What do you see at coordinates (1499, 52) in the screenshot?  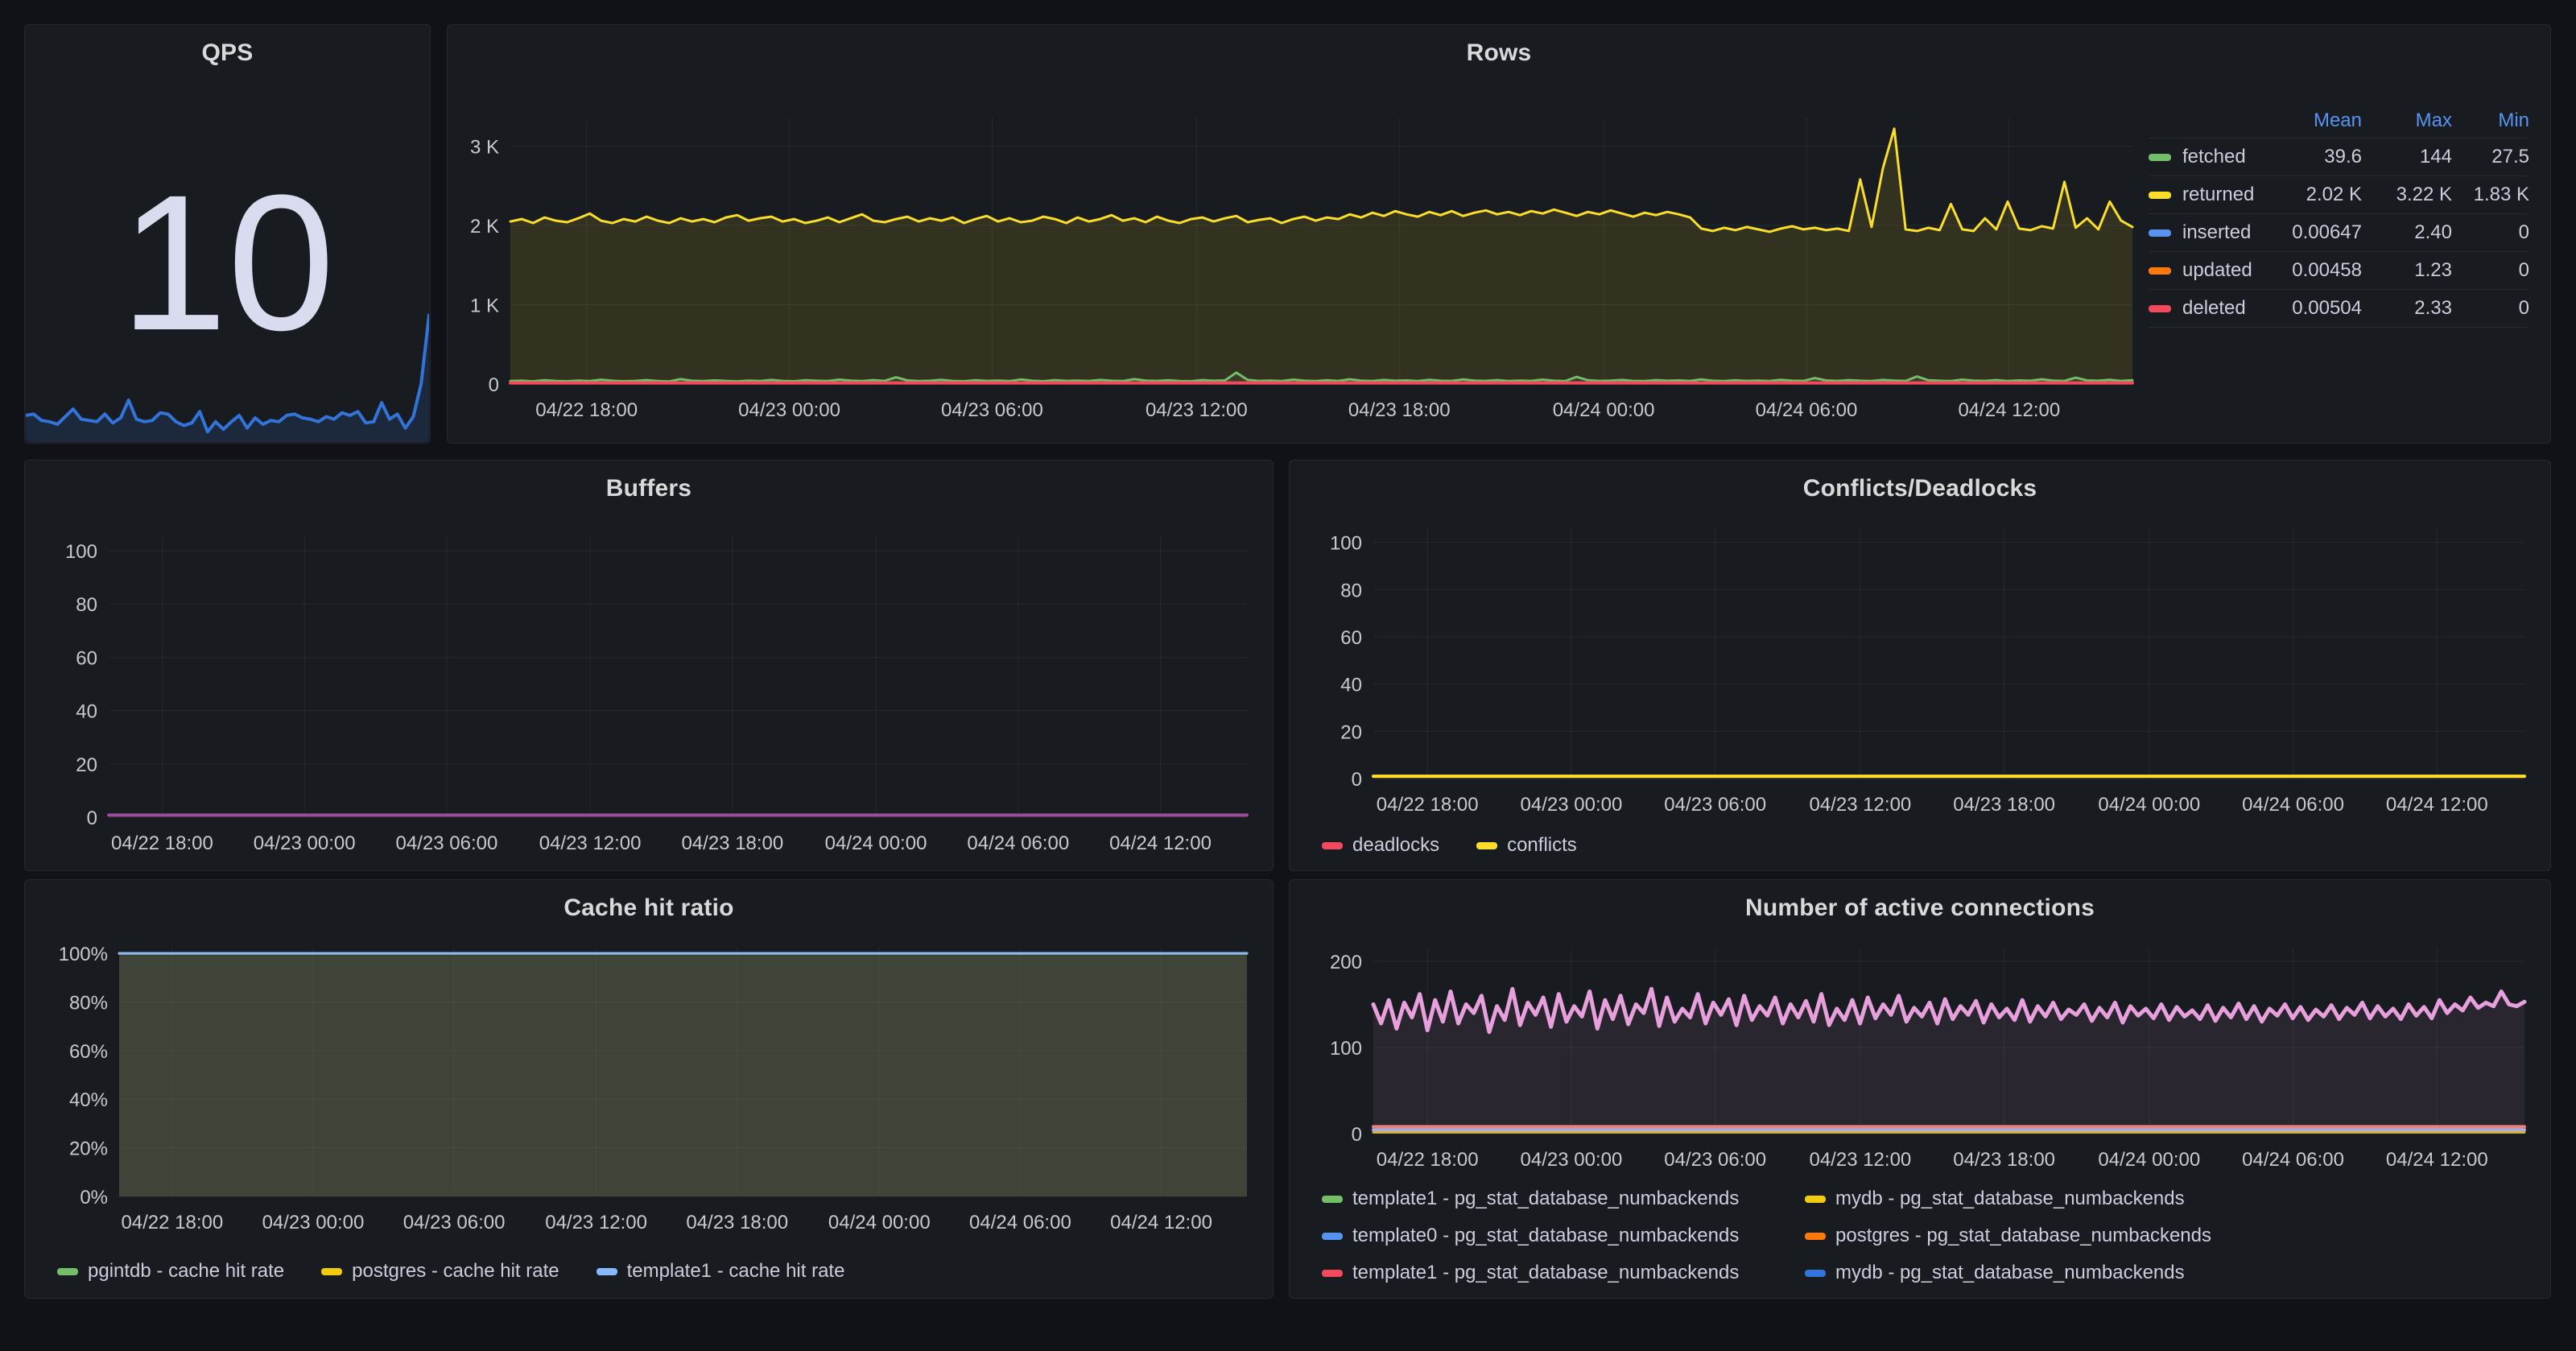 I see `panel-title-rows: Rows` at bounding box center [1499, 52].